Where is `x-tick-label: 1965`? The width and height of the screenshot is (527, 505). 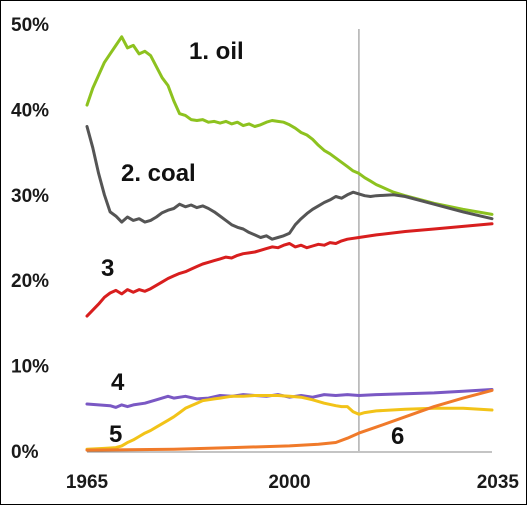
x-tick-label: 1965 is located at coordinates (87, 482).